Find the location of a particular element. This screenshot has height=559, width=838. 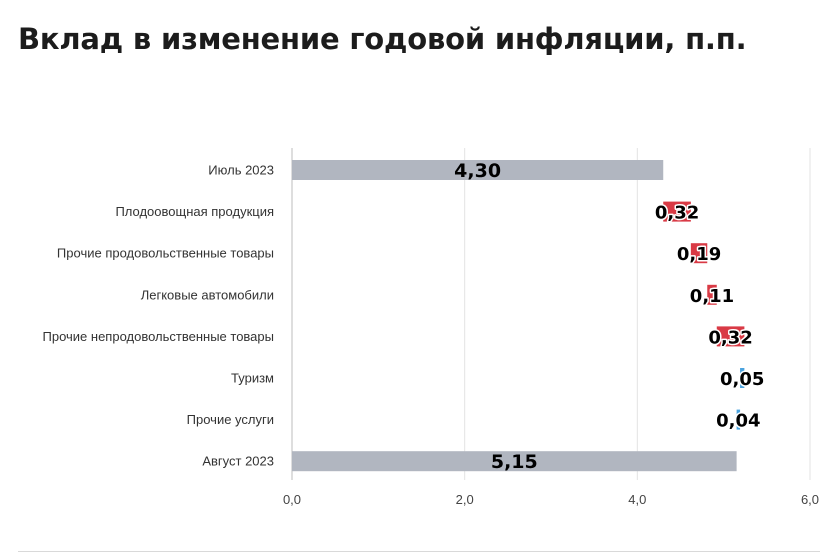

chart-title: Вклад в изменение годовой инфляции, п.п. is located at coordinates (382, 39).